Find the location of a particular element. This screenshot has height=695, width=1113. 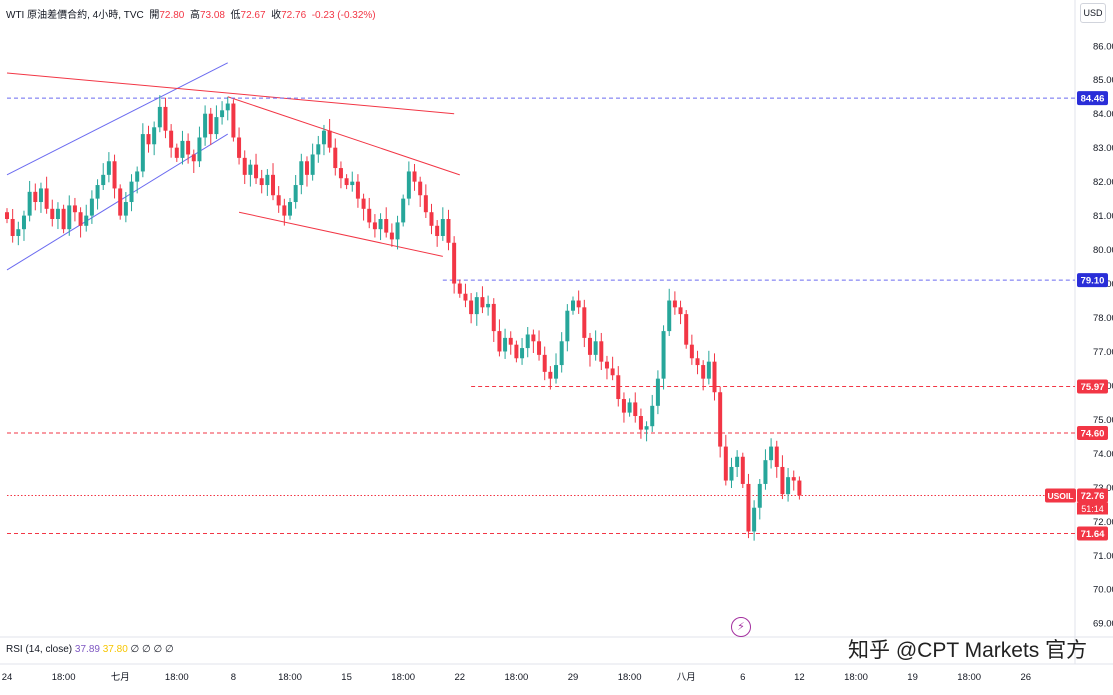

open-value: 72.80 is located at coordinates (172, 15).